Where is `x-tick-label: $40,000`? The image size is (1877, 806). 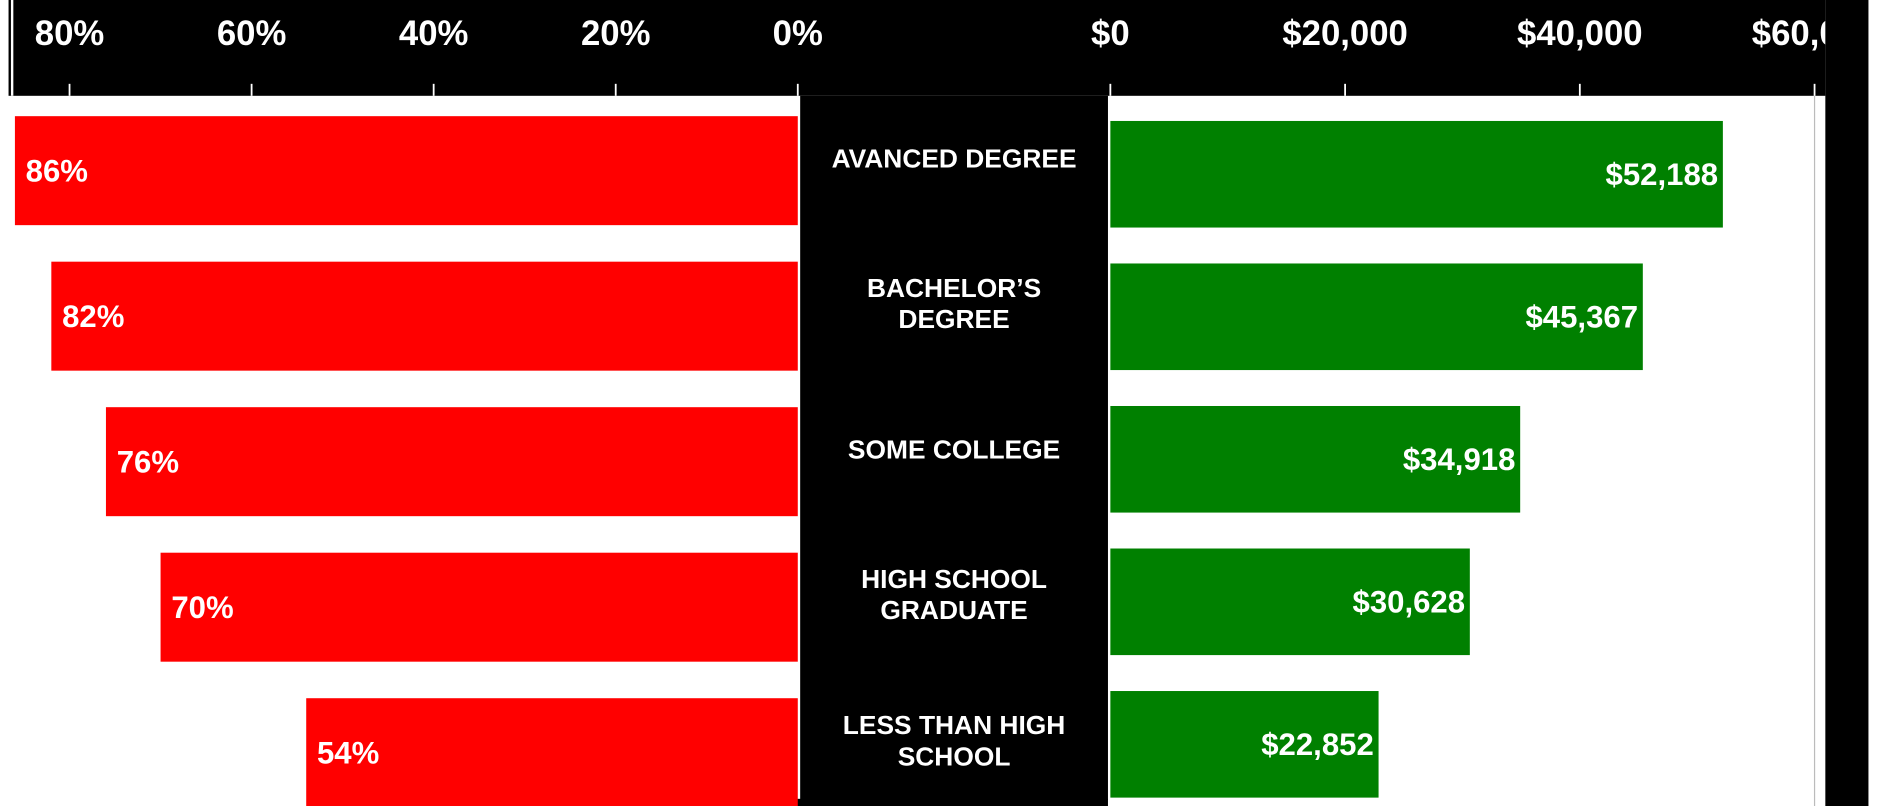
x-tick-label: $40,000 is located at coordinates (1579, 34).